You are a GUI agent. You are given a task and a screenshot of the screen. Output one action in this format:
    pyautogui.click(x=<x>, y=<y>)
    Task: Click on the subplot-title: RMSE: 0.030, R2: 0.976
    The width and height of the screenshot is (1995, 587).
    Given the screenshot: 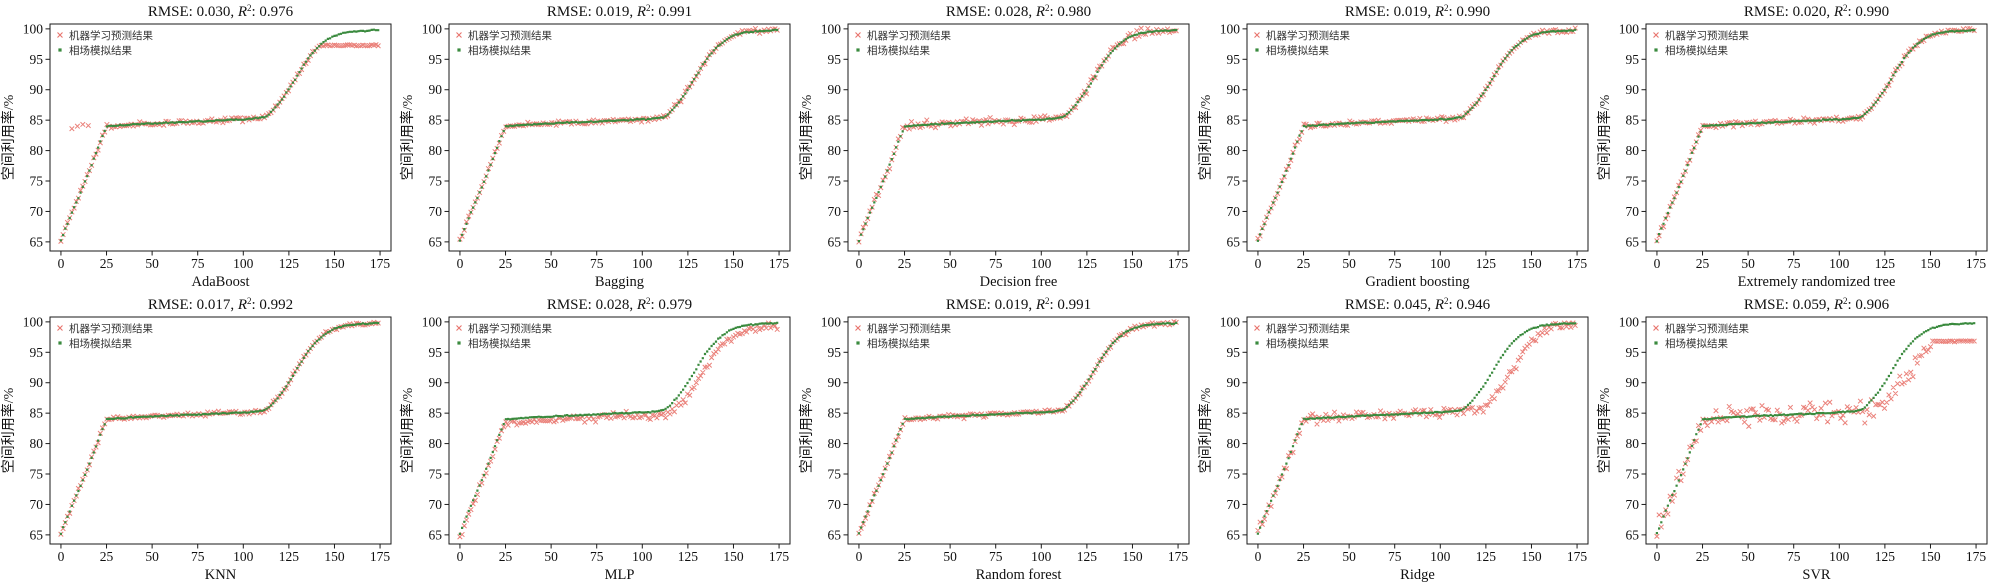 What is the action you would take?
    pyautogui.click(x=221, y=11)
    